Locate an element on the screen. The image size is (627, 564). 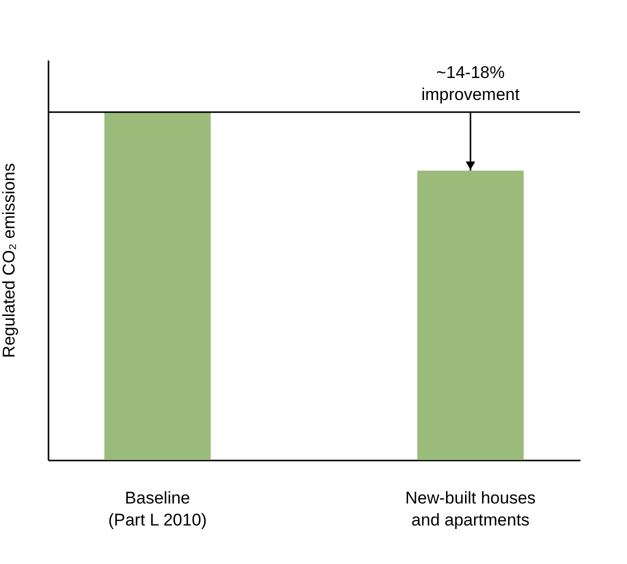
x-tick-label: Baseline (Part L 2010) is located at coordinates (157, 509).